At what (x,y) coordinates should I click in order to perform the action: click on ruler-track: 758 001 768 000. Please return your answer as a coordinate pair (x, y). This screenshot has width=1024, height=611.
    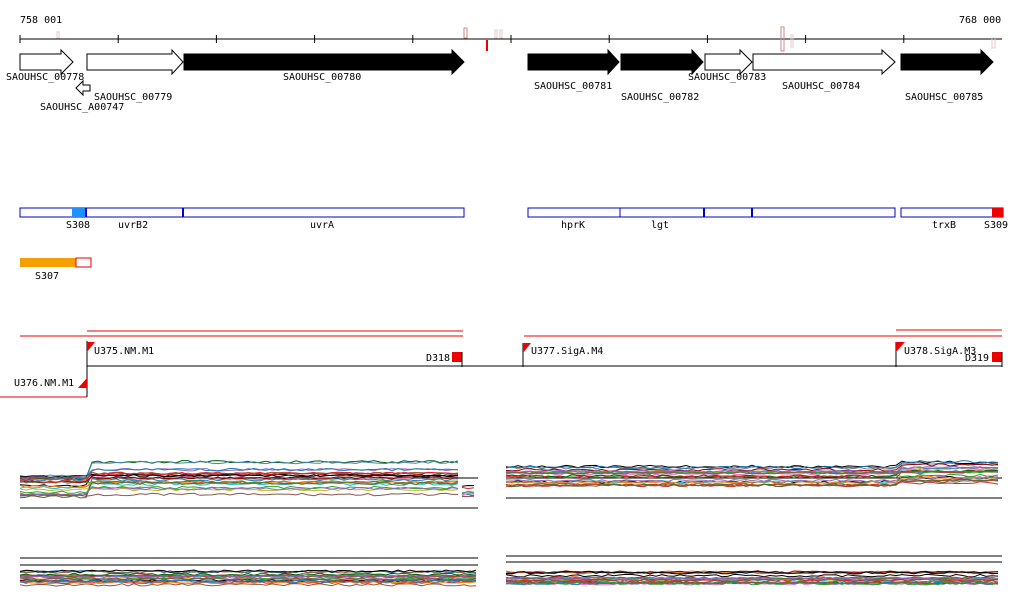
    Looking at the image, I should click on (510, 33).